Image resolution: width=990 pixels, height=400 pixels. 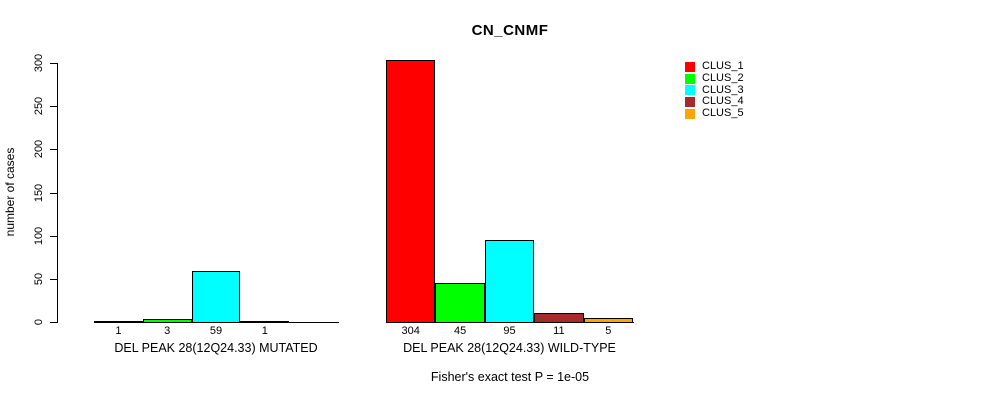 I want to click on bar-count-label: 95, so click(x=509, y=331).